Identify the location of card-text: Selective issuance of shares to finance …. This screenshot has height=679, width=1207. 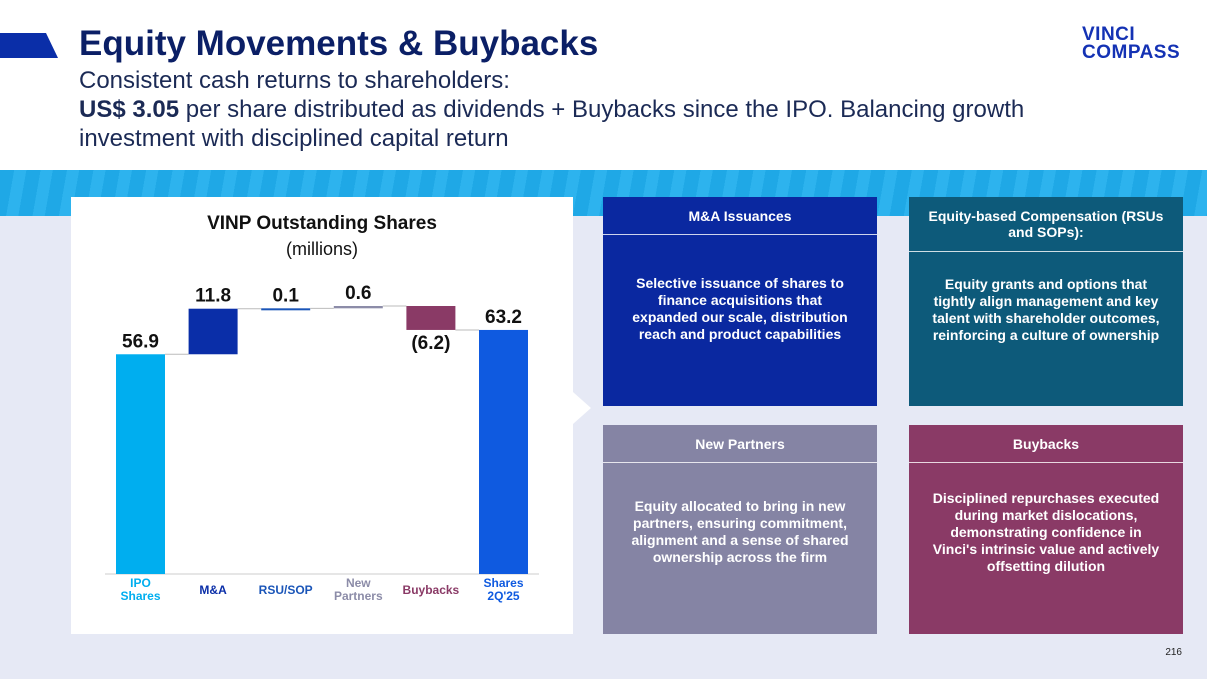
(740, 308).